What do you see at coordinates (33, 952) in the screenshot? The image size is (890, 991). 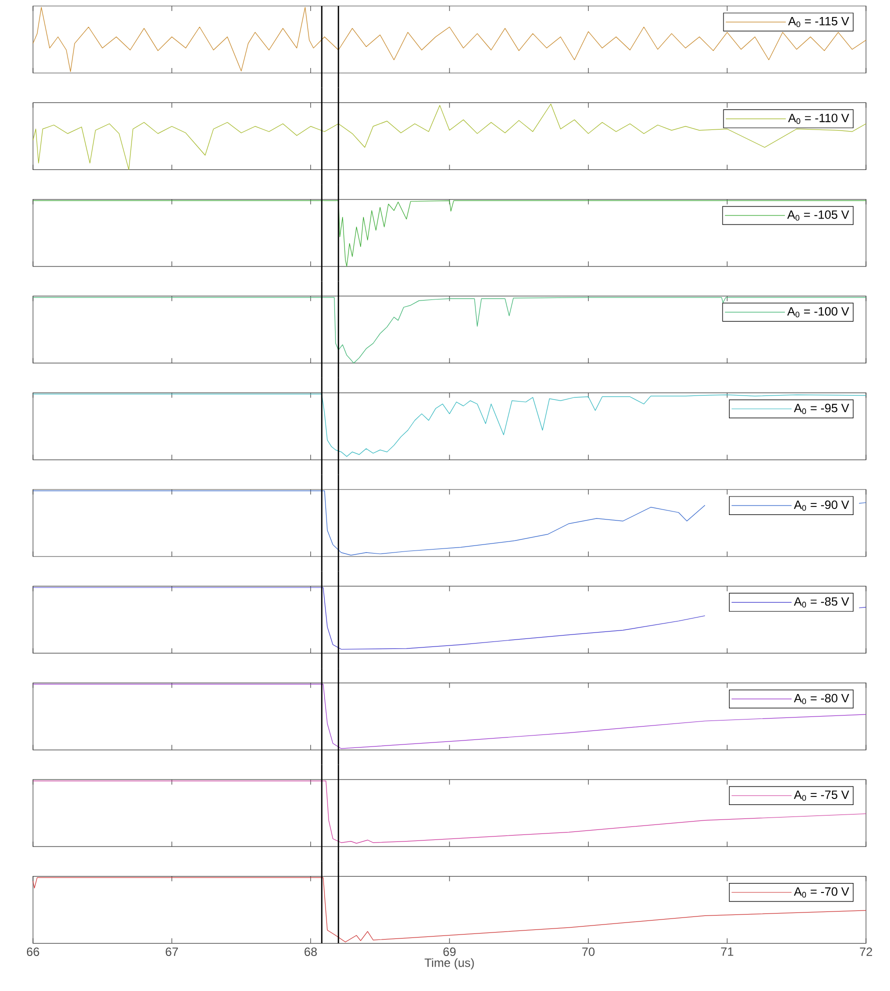 I see `x-tick-label: 66` at bounding box center [33, 952].